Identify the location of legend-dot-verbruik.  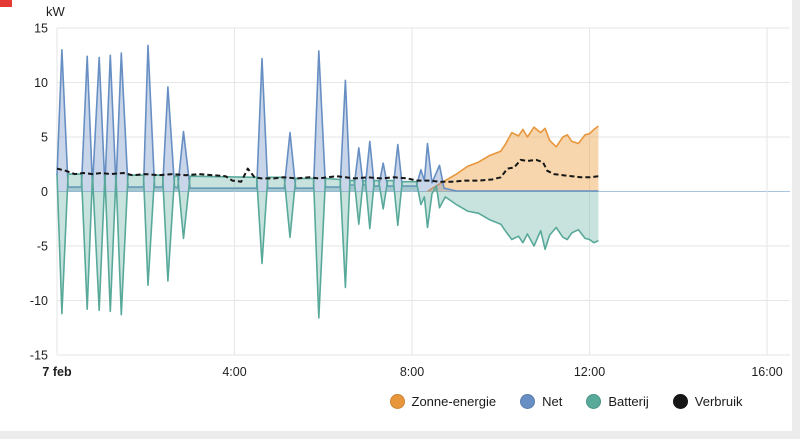
(680, 401).